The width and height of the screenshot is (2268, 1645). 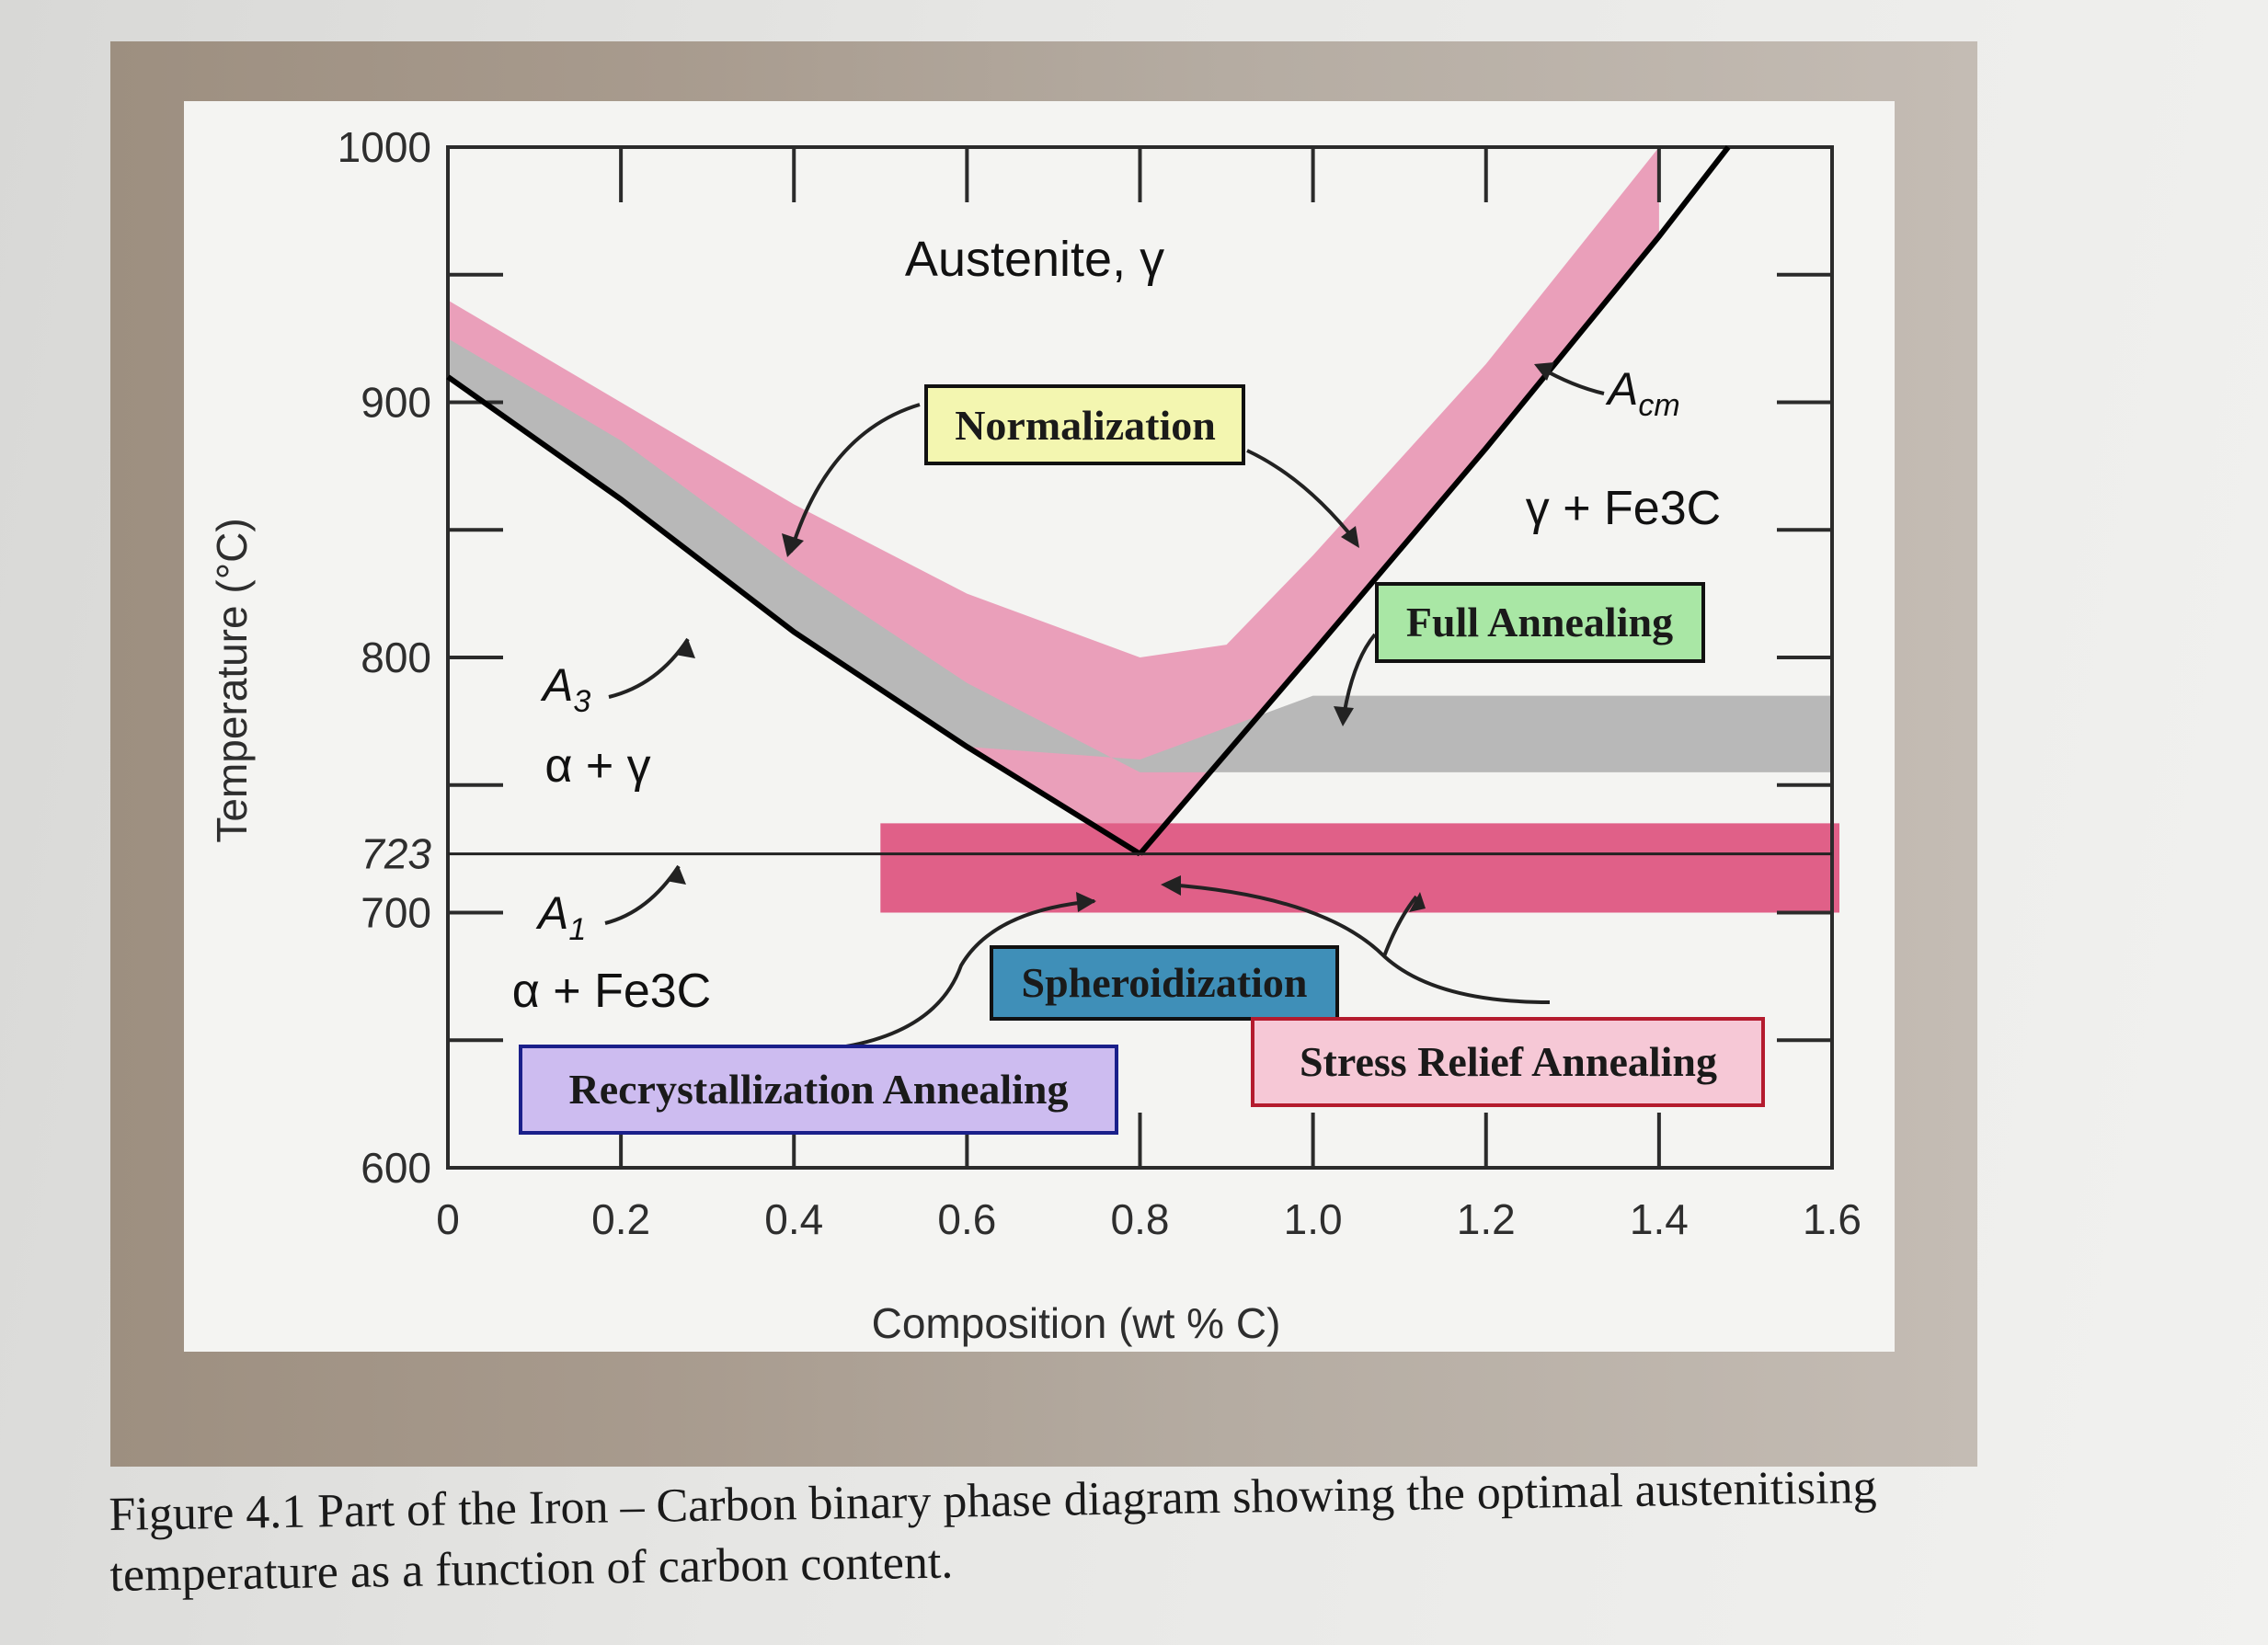 I want to click on arrowhead-acm, so click(x=1544, y=371).